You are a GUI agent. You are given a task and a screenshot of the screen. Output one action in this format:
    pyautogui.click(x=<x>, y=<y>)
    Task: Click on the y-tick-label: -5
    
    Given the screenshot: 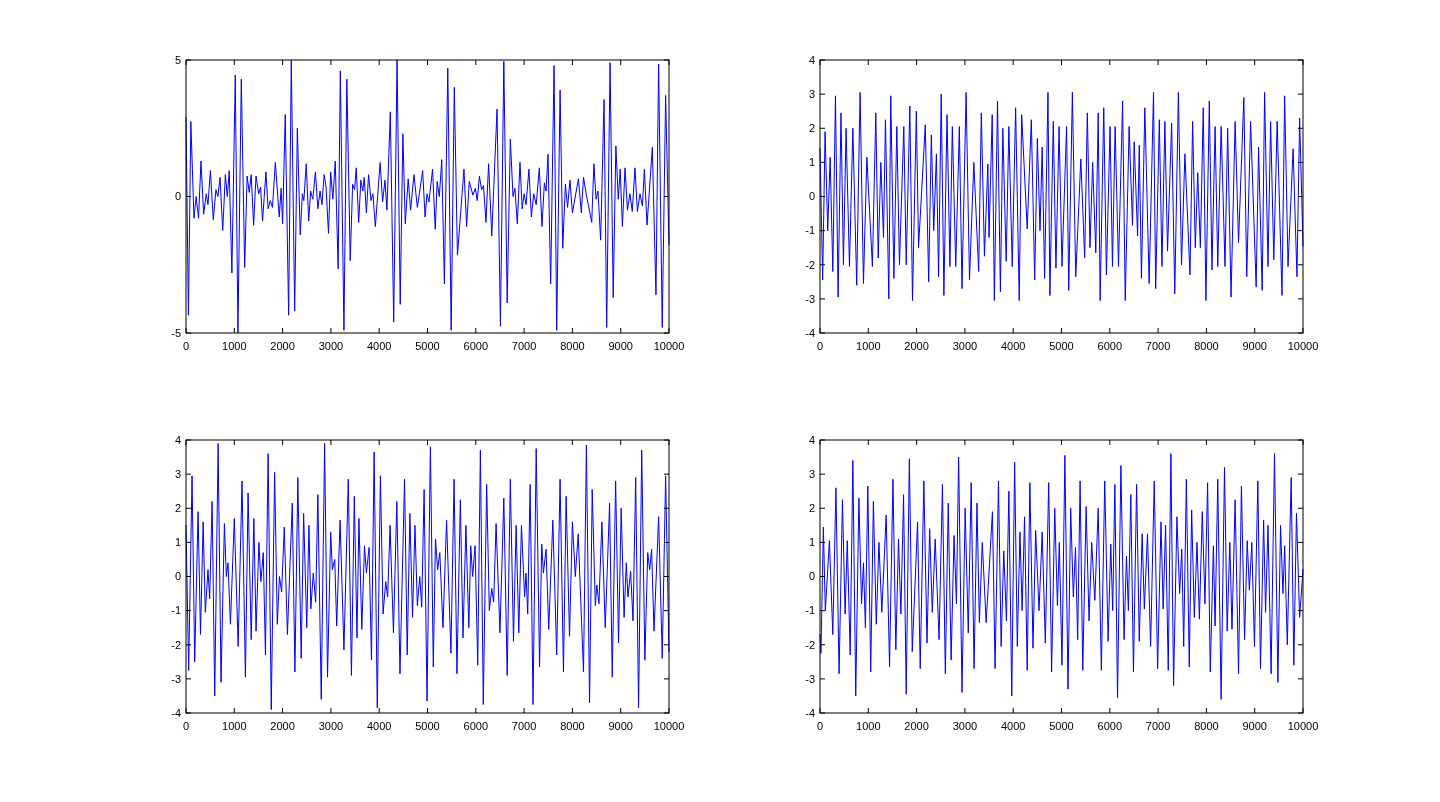 What is the action you would take?
    pyautogui.click(x=176, y=332)
    